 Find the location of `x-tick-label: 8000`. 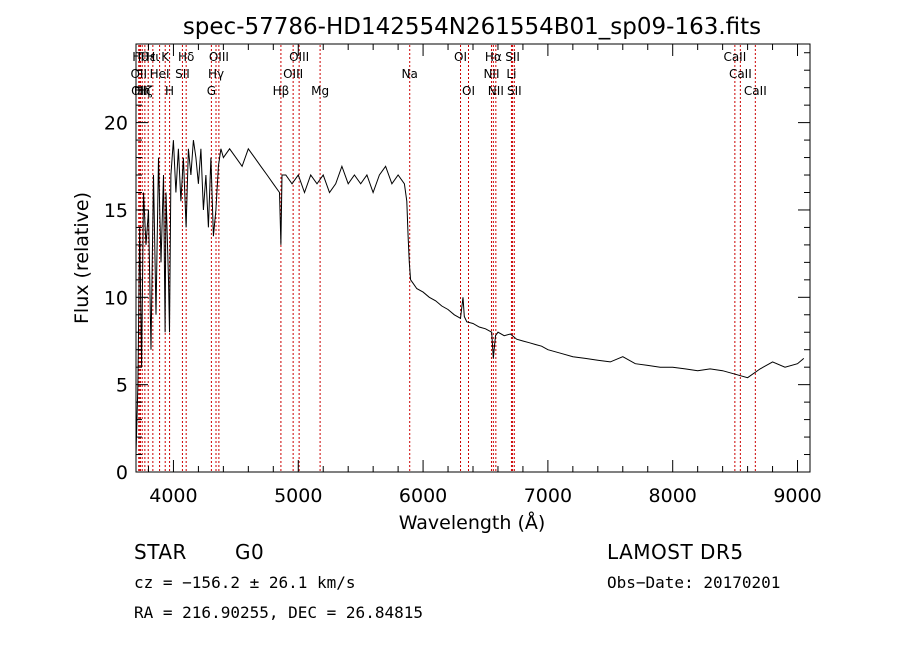

x-tick-label: 8000 is located at coordinates (673, 496).